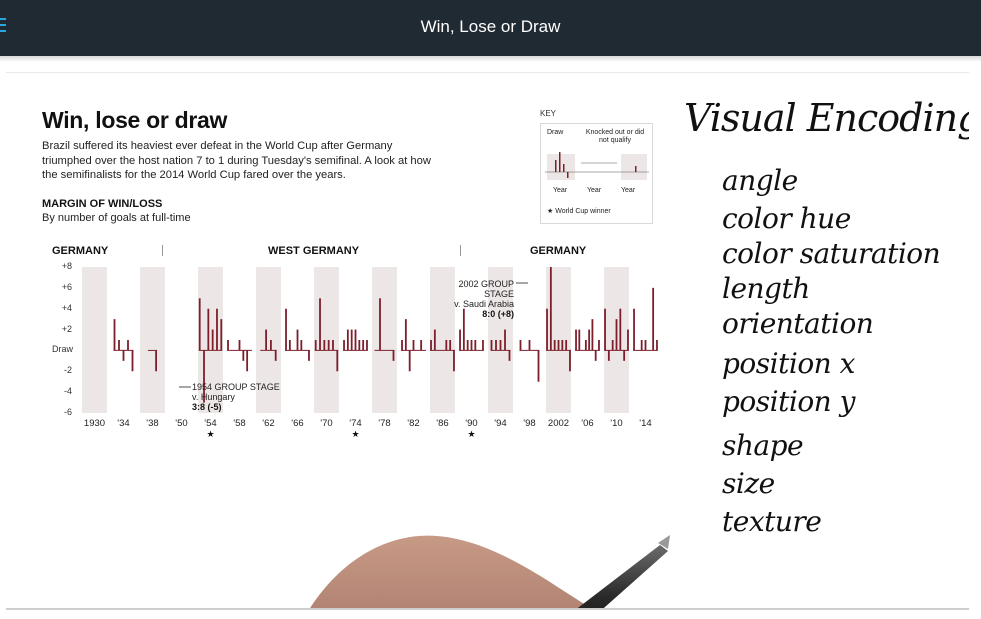 The height and width of the screenshot is (619, 981). Describe the element at coordinates (484, 304) in the screenshot. I see `annotation-2002-line2: v. Saudi Arabia` at that location.